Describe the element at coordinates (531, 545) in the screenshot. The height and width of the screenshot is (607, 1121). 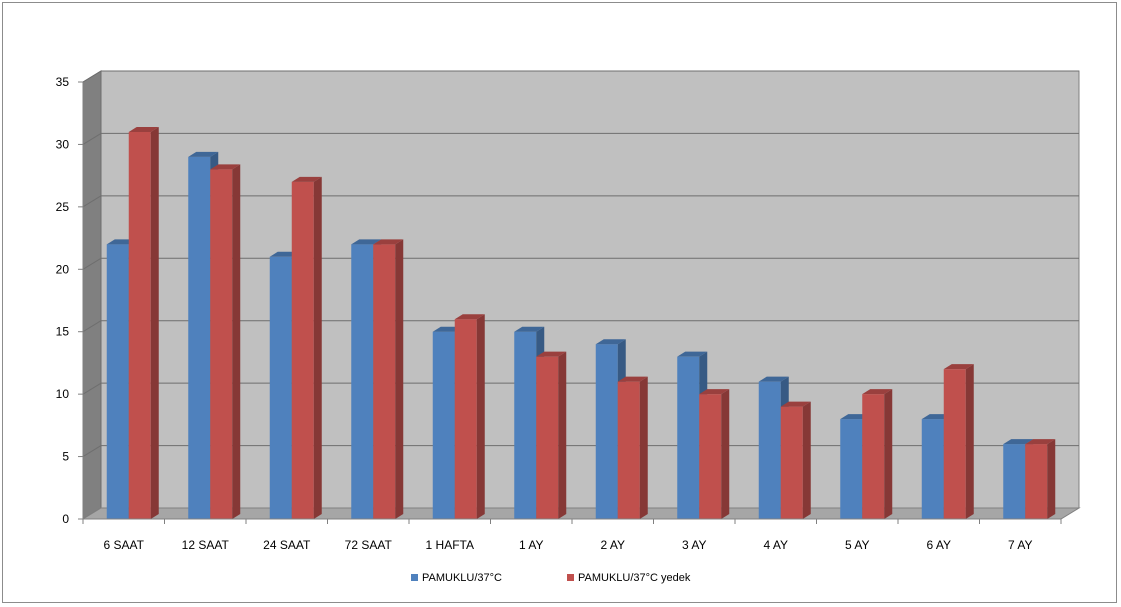
I see `x-tick-label: 1 AY` at that location.